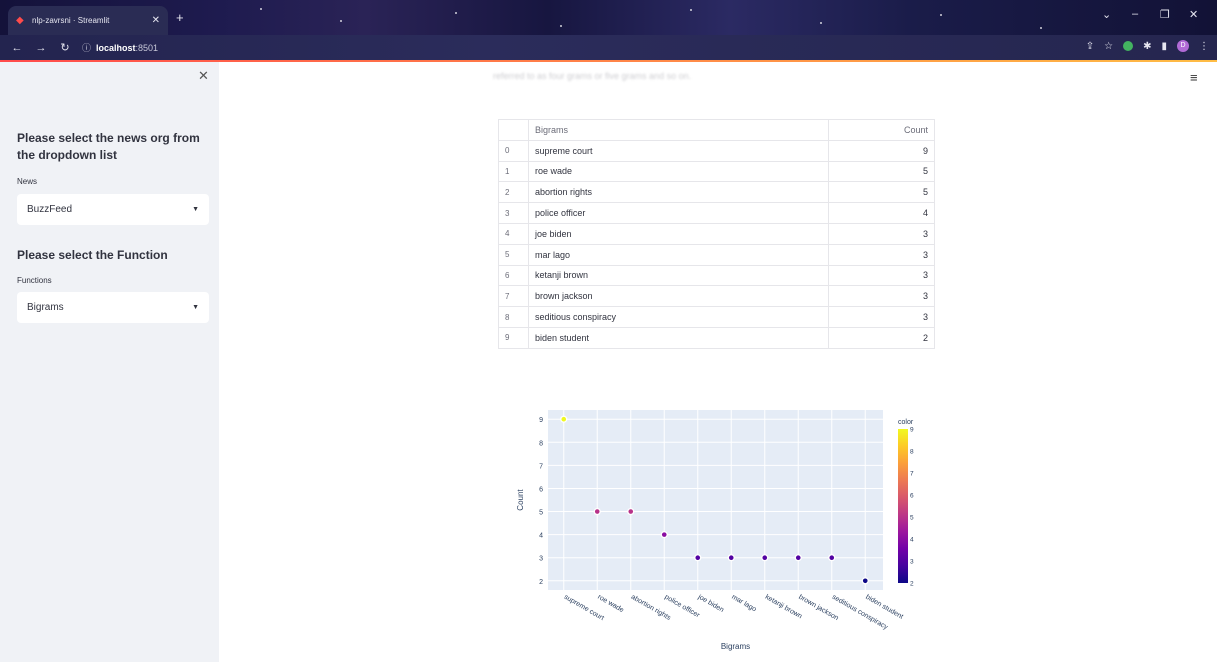  Describe the element at coordinates (1135, 14) in the screenshot. I see `minimize-icon: –` at that location.